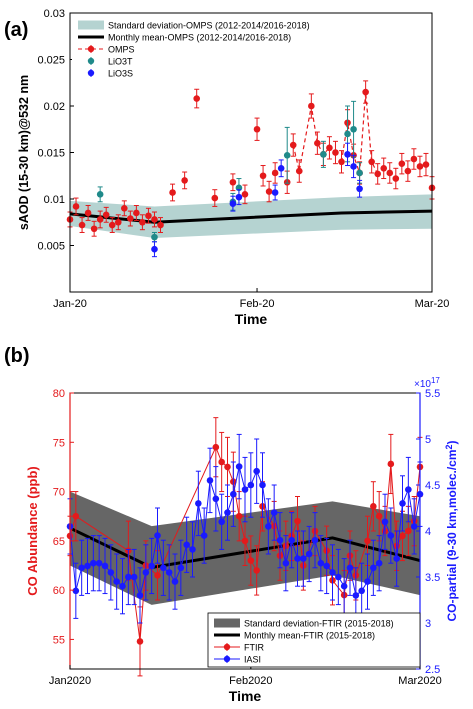 The height and width of the screenshot is (709, 473). Describe the element at coordinates (252, 660) in the screenshot. I see `legend-label: IASI` at that location.